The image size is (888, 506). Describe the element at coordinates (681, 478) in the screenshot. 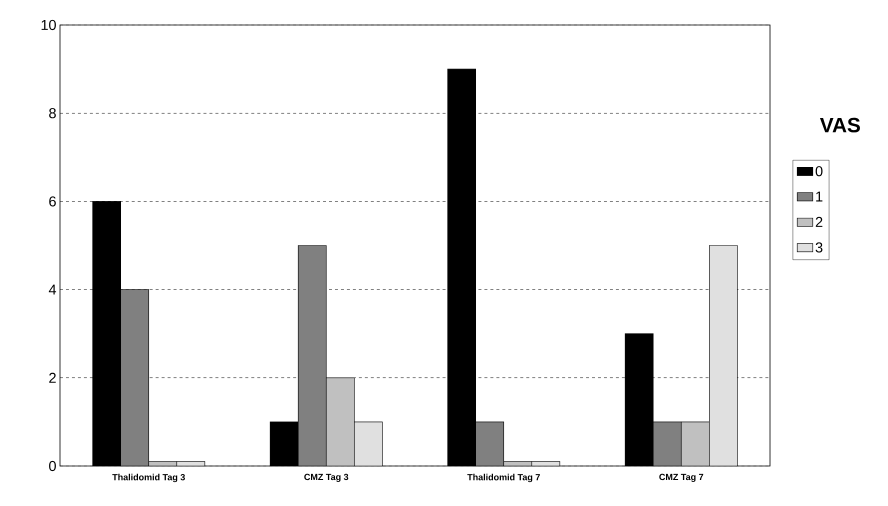

I see `x-tick-label: CMZ Tag 7` at that location.